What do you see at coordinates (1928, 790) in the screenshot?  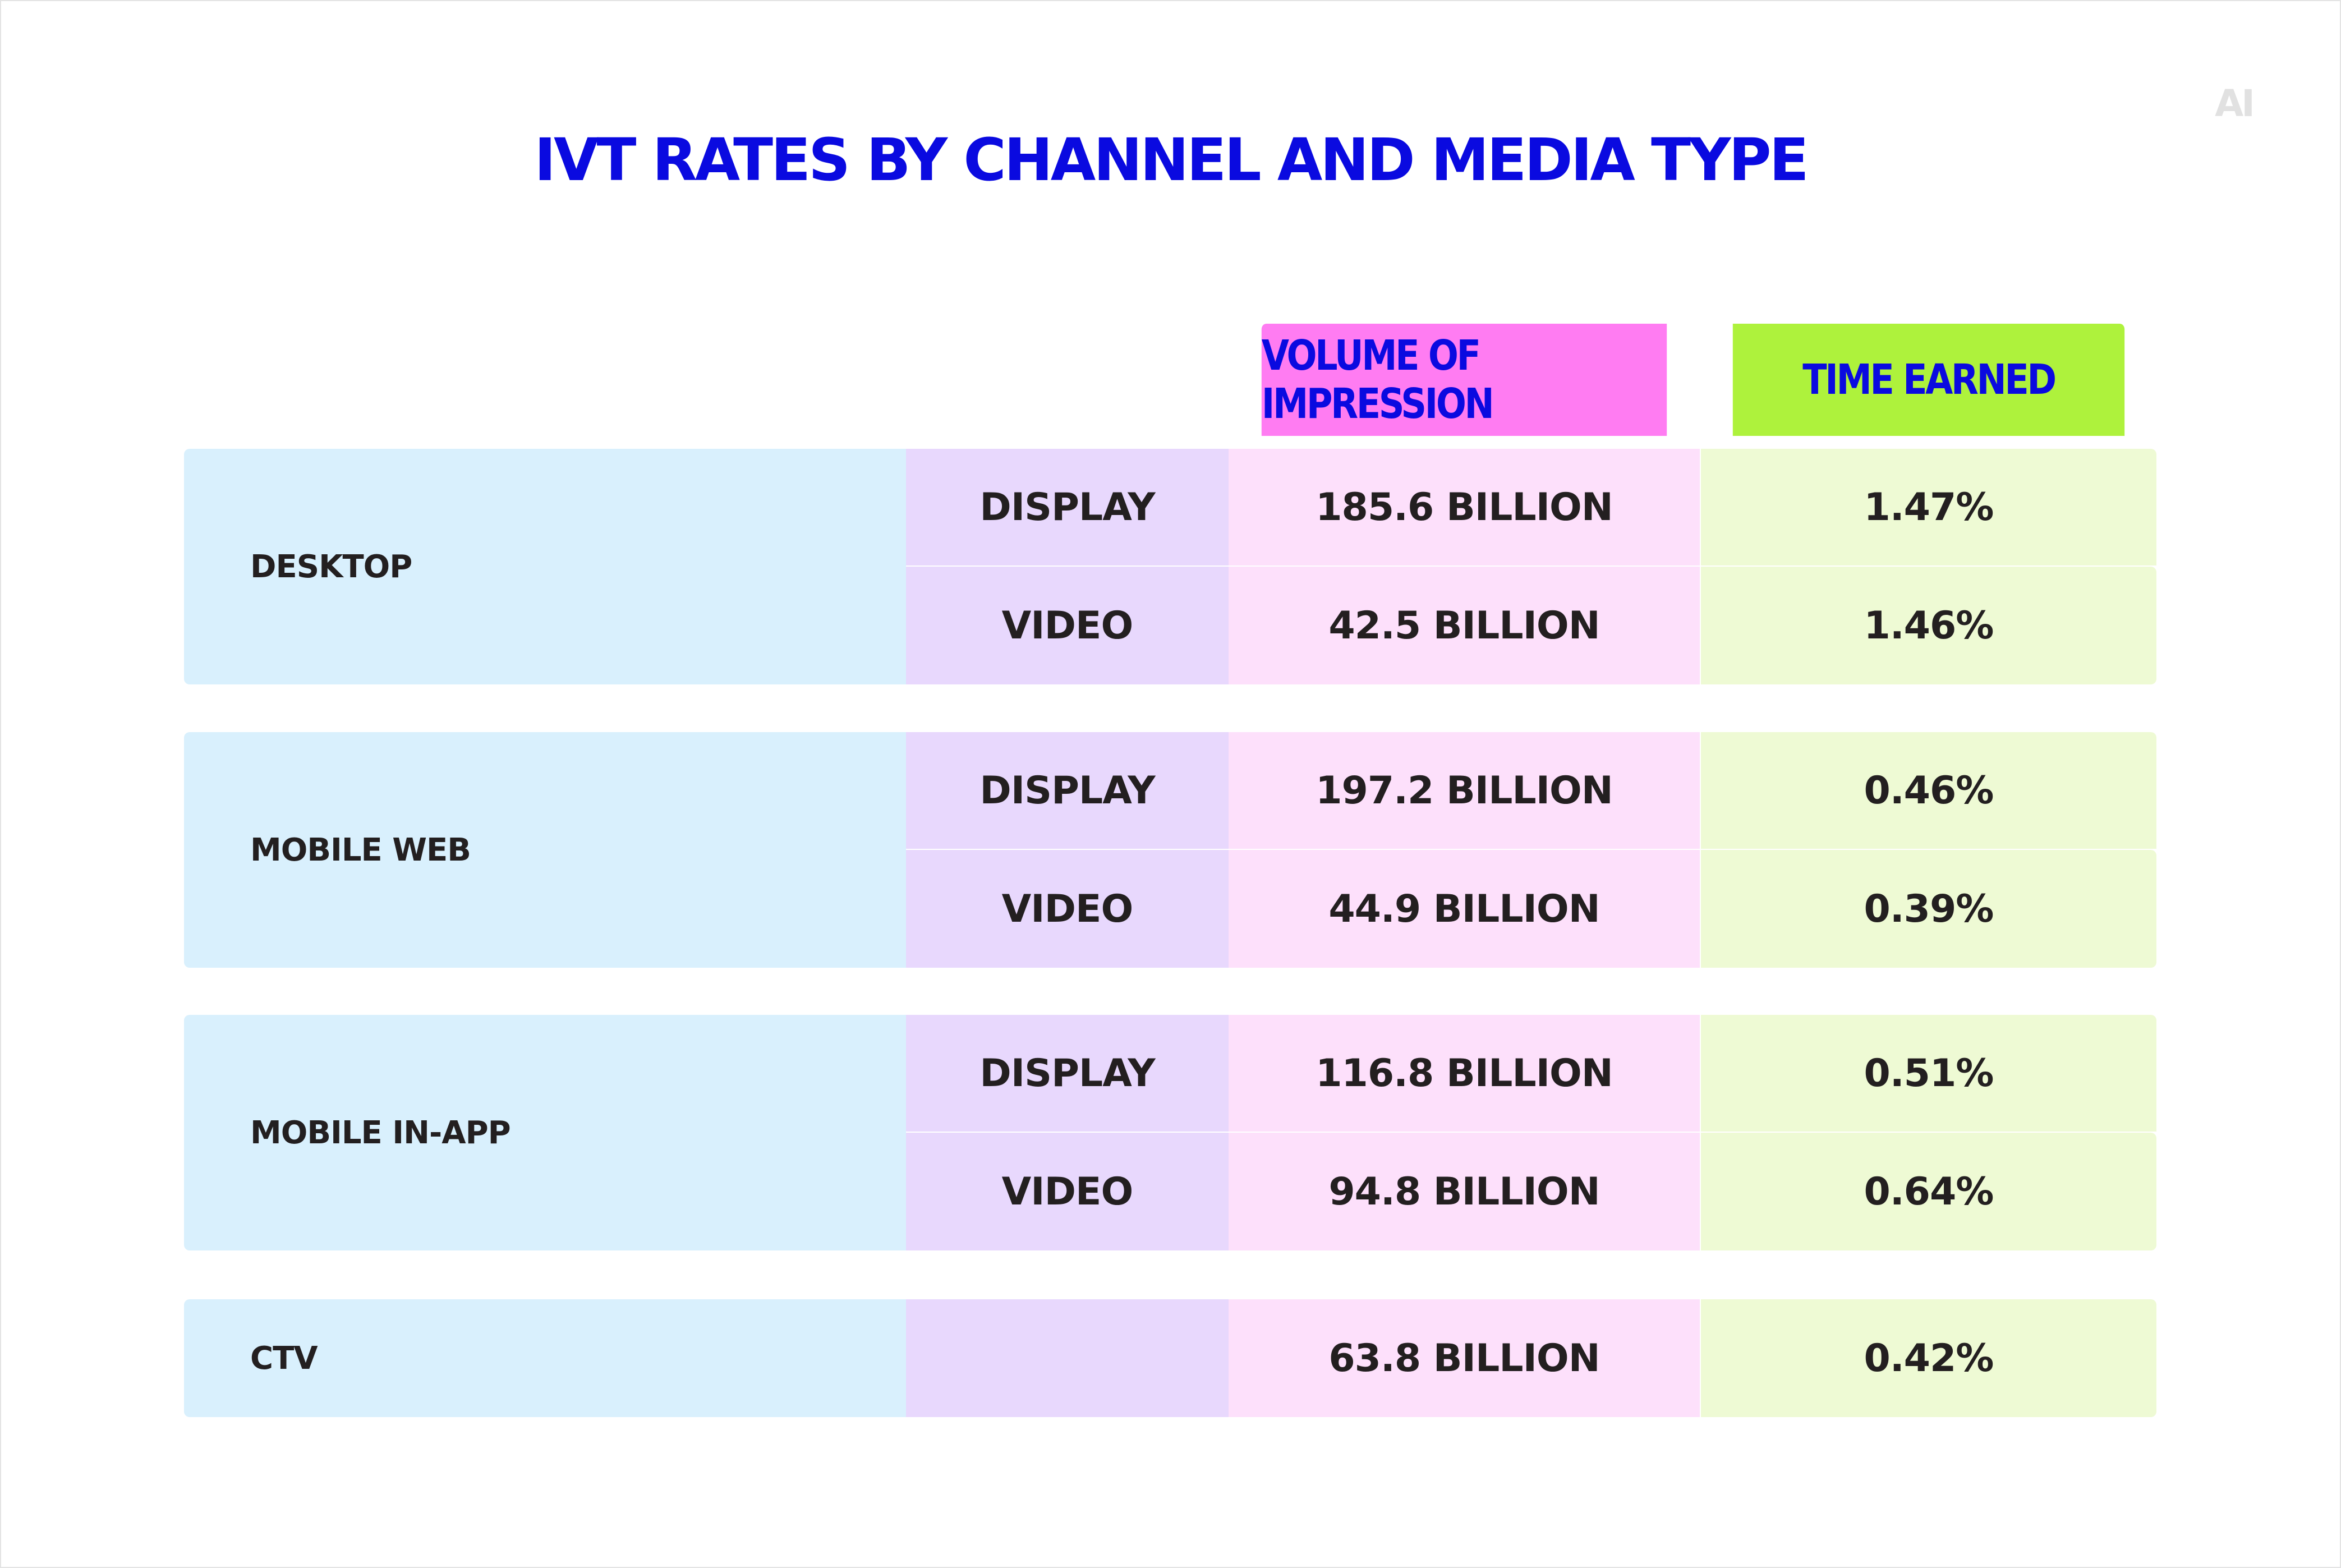 I see `time-earned-cell: 0.46%` at bounding box center [1928, 790].